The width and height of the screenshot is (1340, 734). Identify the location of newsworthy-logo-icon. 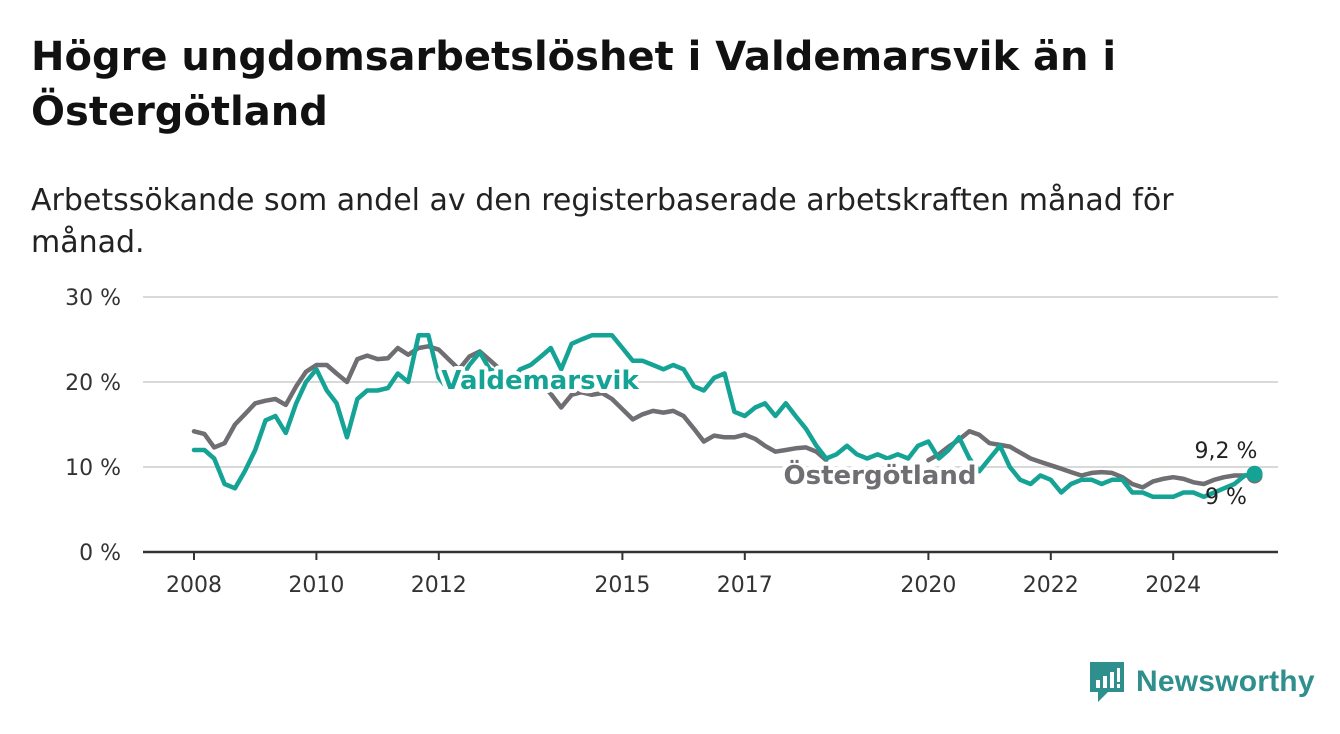
(1107, 682).